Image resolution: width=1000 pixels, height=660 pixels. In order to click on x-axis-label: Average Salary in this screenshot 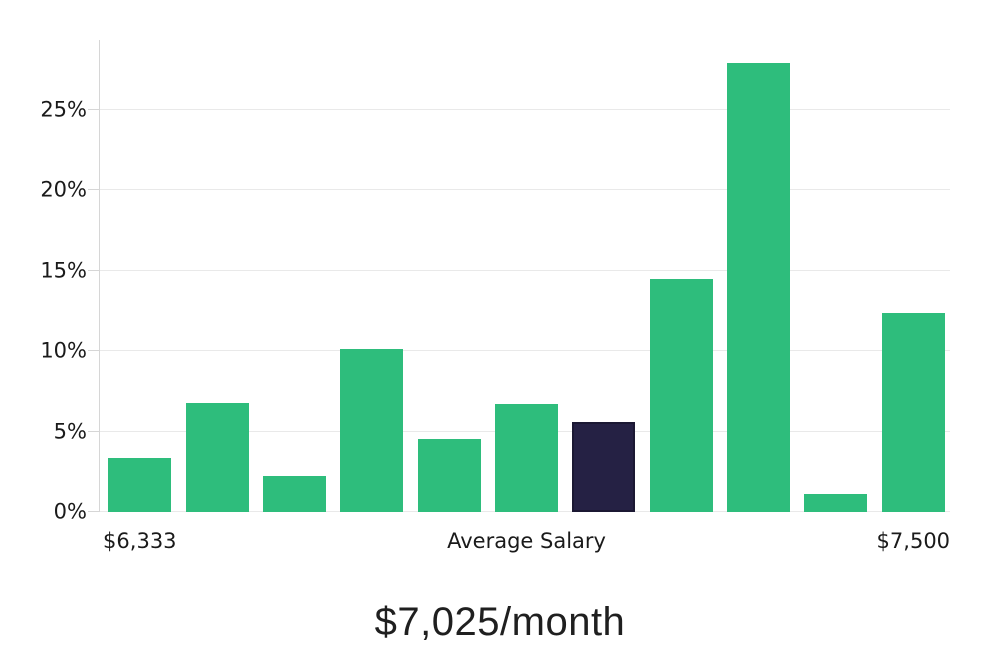, I will do `click(526, 541)`.